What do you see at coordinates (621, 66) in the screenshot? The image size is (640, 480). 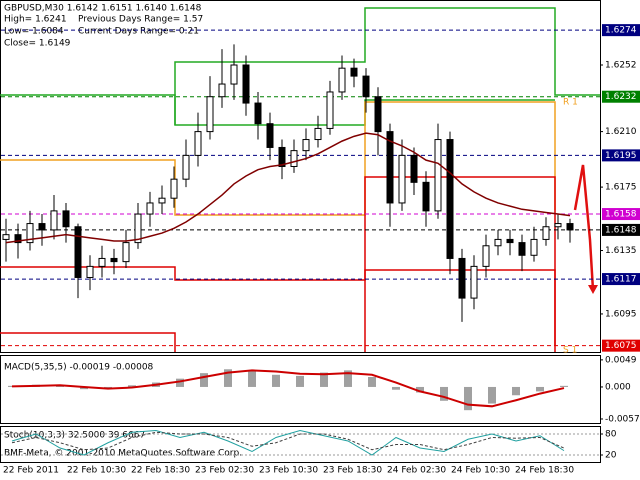 I see `y-tick-label: 1.6252` at bounding box center [621, 66].